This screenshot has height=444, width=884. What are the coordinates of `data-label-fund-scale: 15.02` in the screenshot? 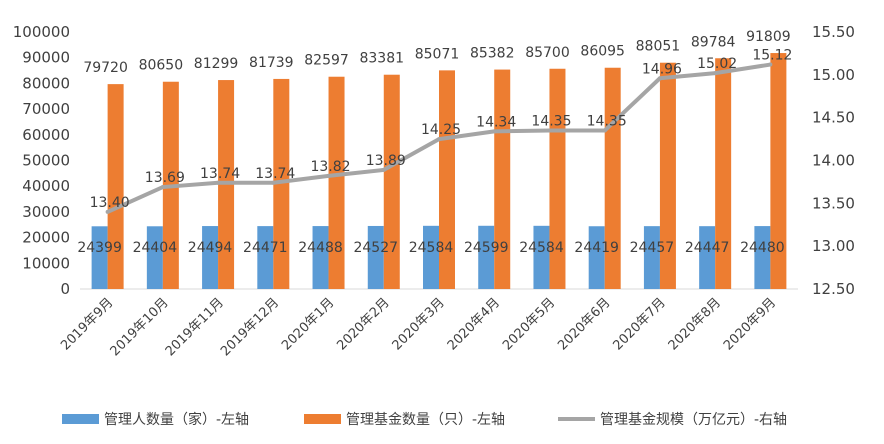 It's located at (717, 64).